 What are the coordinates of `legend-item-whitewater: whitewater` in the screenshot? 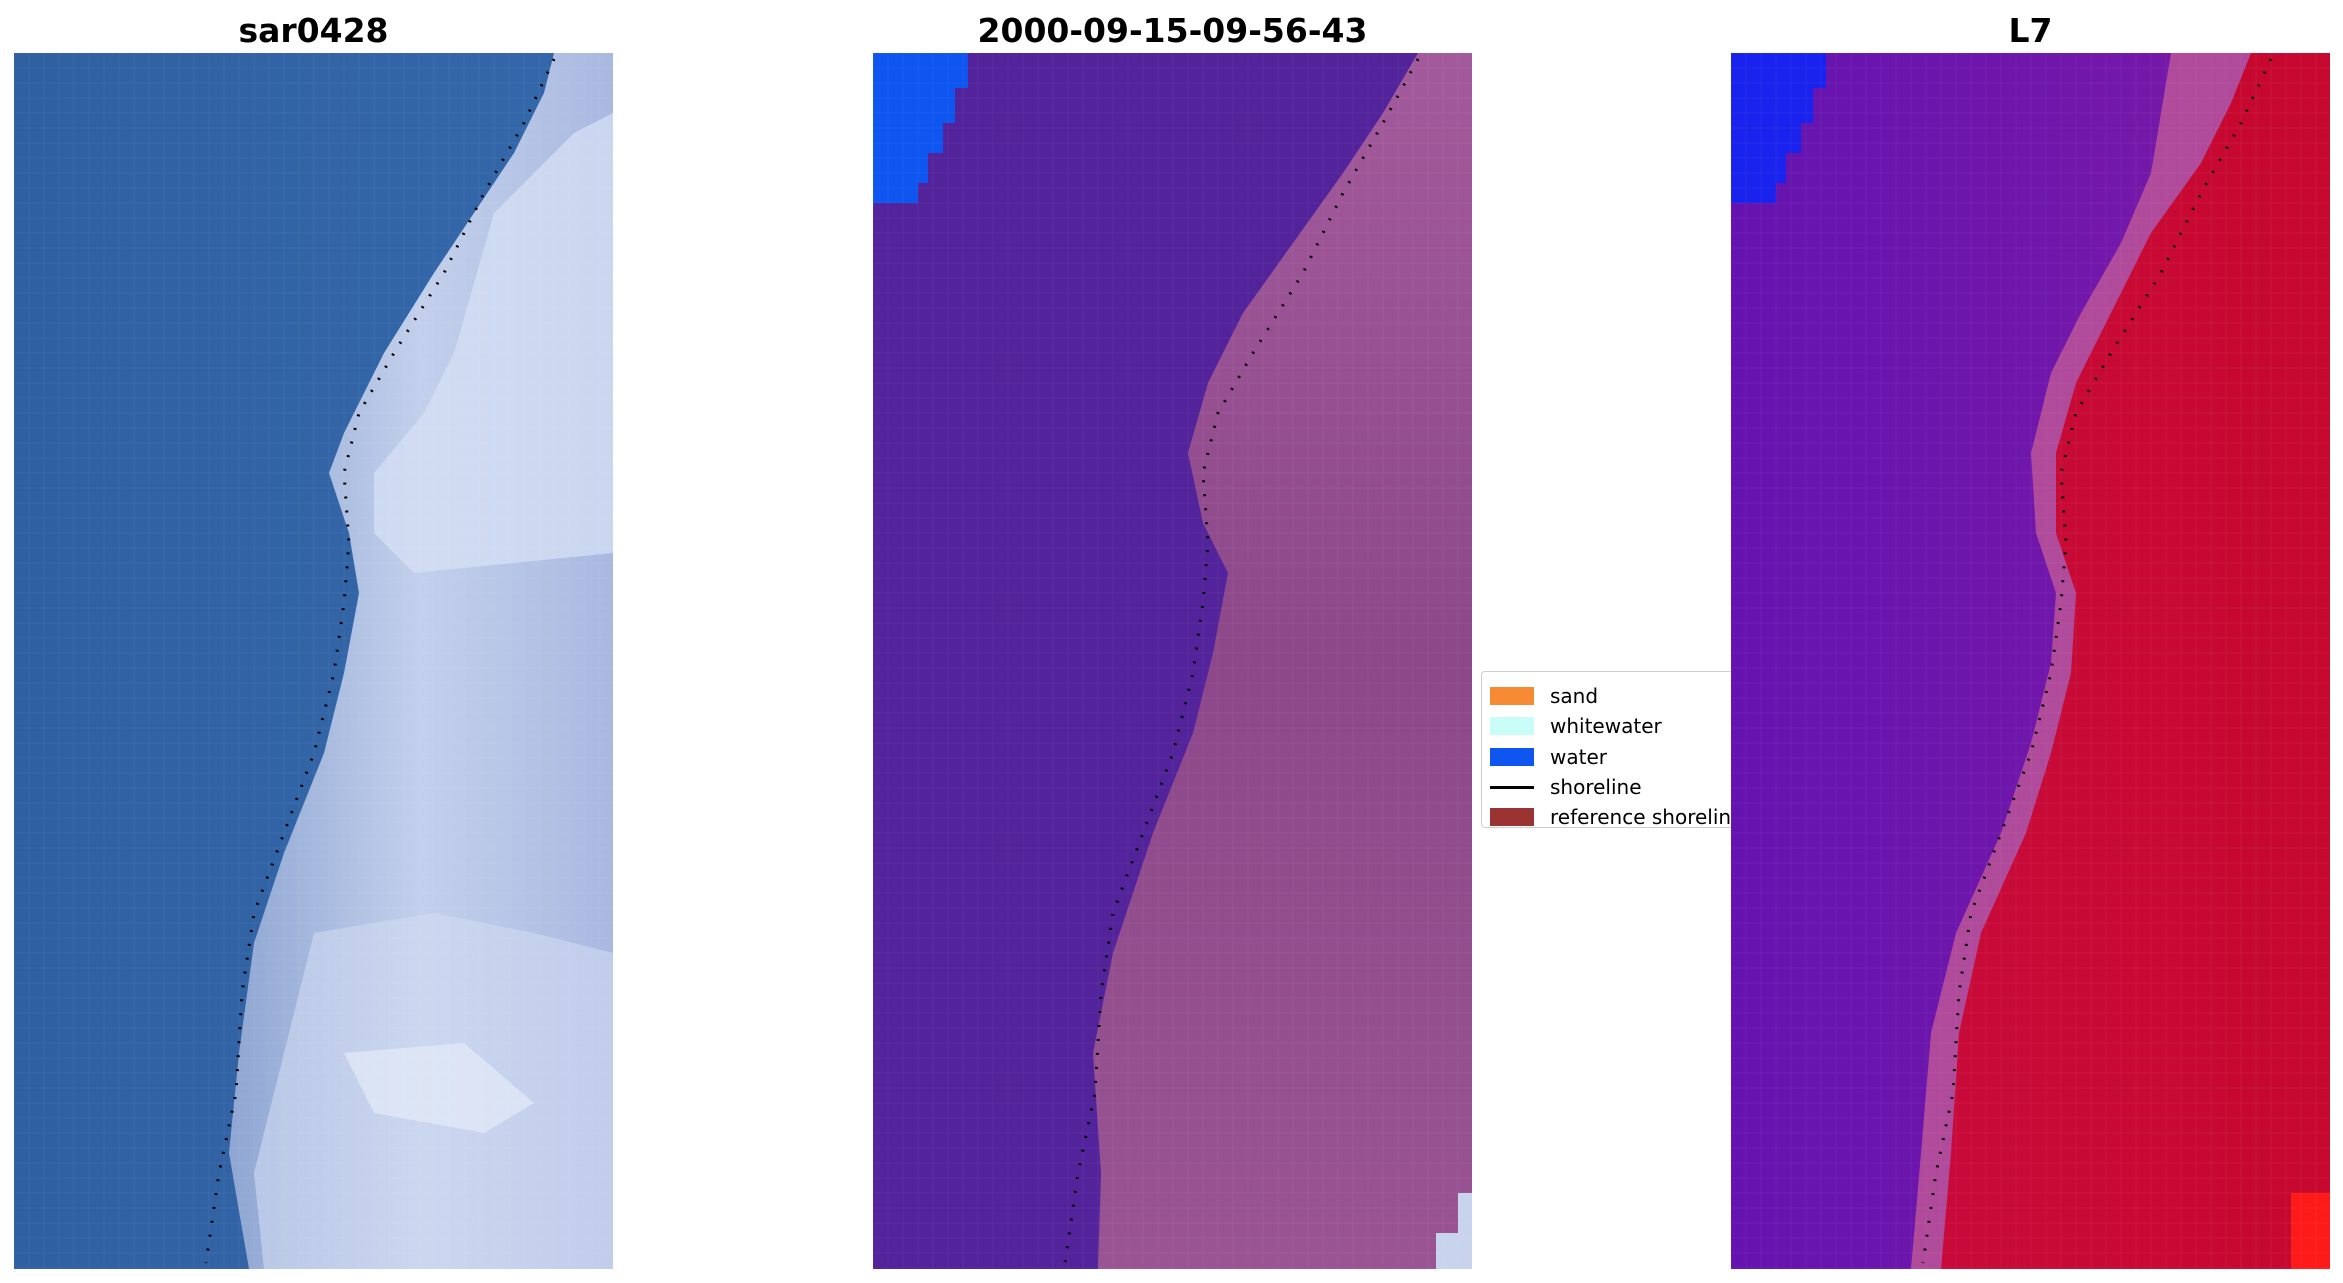 It's located at (1576, 726).